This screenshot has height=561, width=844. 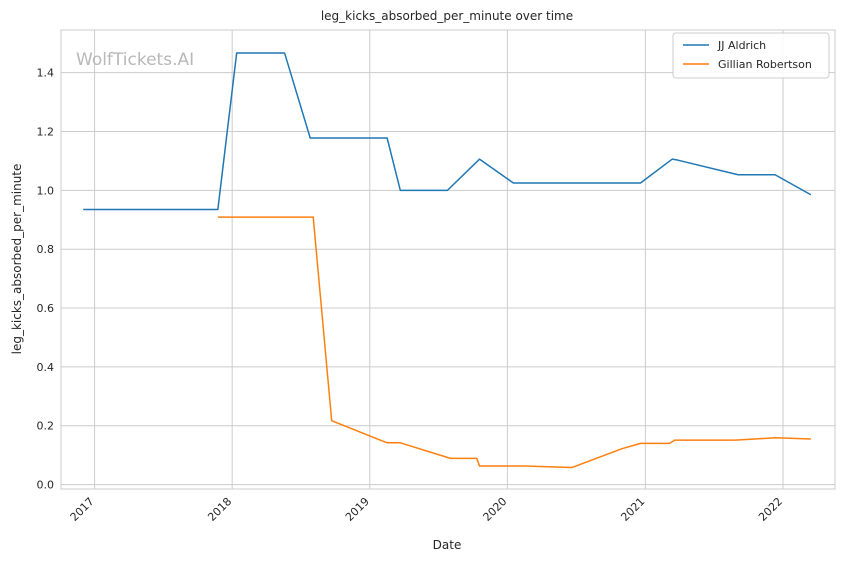 What do you see at coordinates (46, 367) in the screenshot?
I see `y-tick-label: 0.4` at bounding box center [46, 367].